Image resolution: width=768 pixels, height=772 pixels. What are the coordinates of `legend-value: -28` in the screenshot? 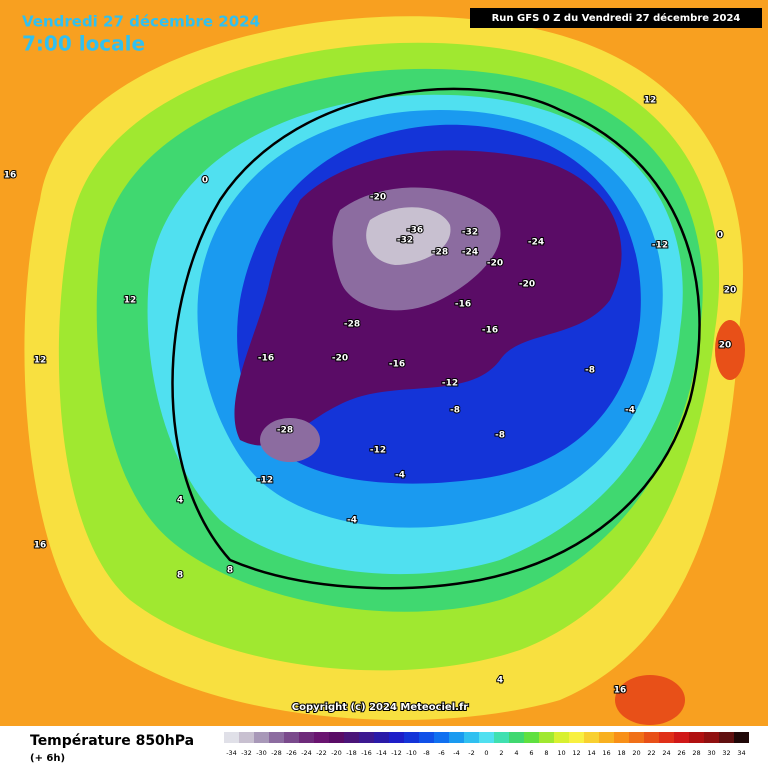 It's located at (276, 753).